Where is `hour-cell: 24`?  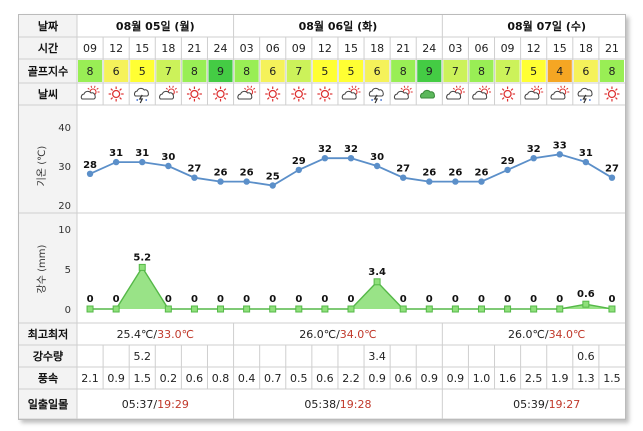 hour-cell: 24 is located at coordinates (429, 48).